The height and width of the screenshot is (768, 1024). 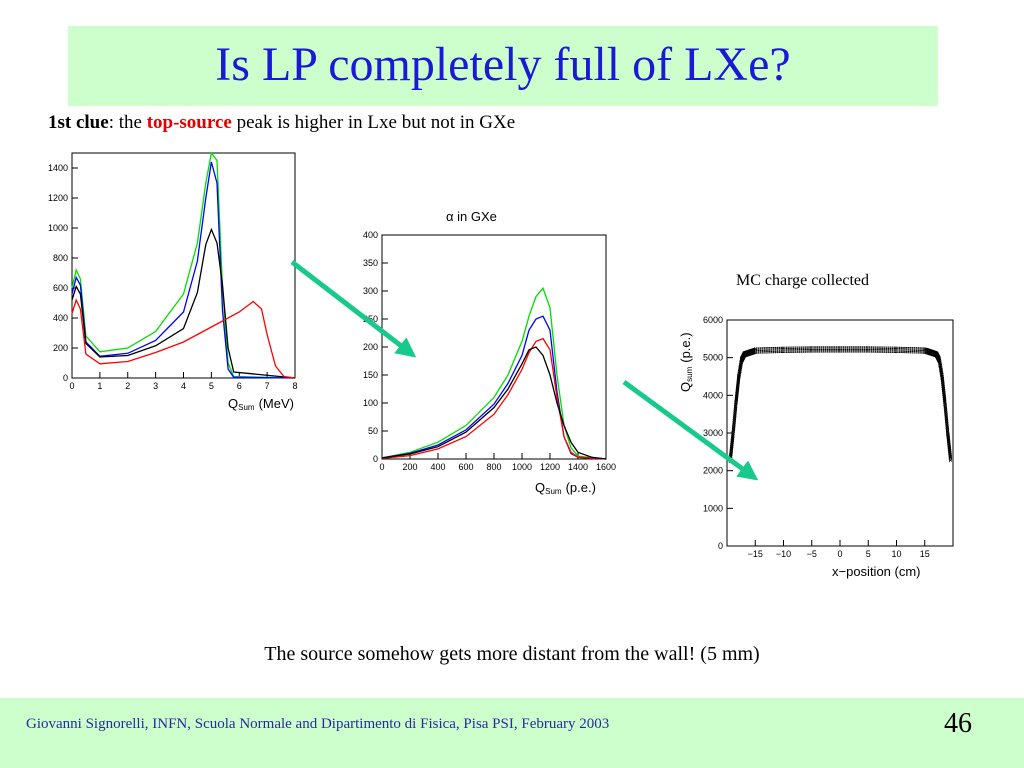 I want to click on chart2-xtick-label: 800, so click(x=493, y=467).